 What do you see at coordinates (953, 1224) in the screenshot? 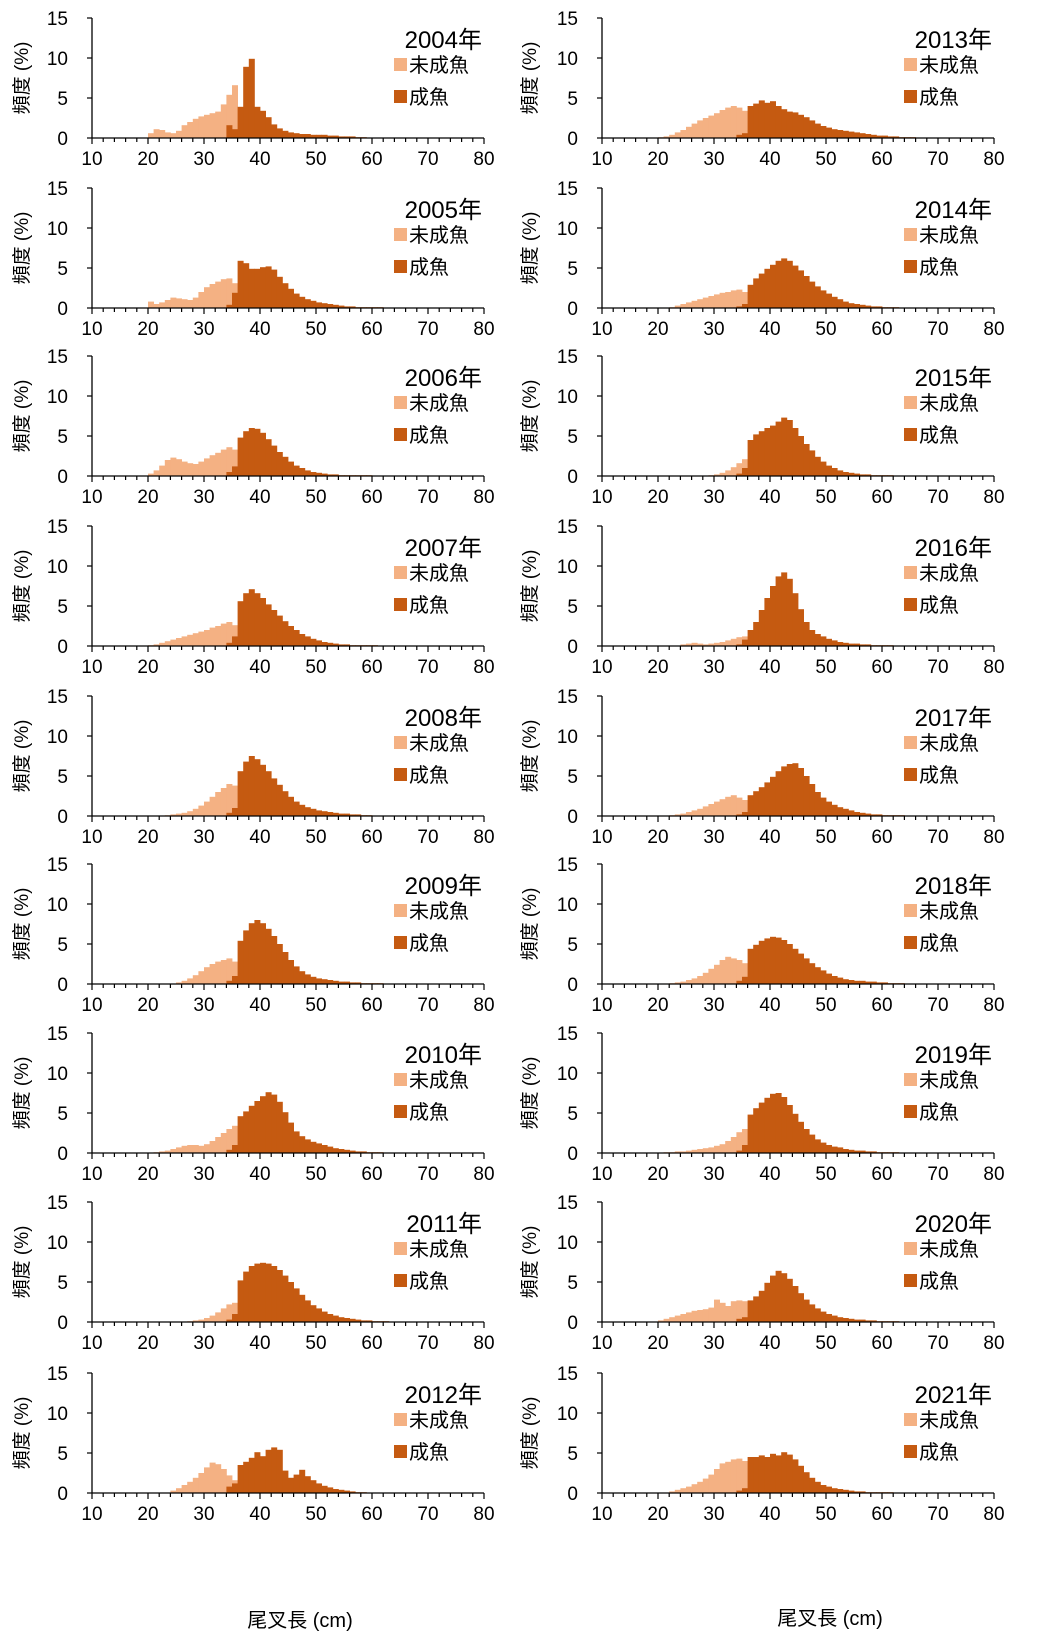
I see `panel-year-title: 2020年` at bounding box center [953, 1224].